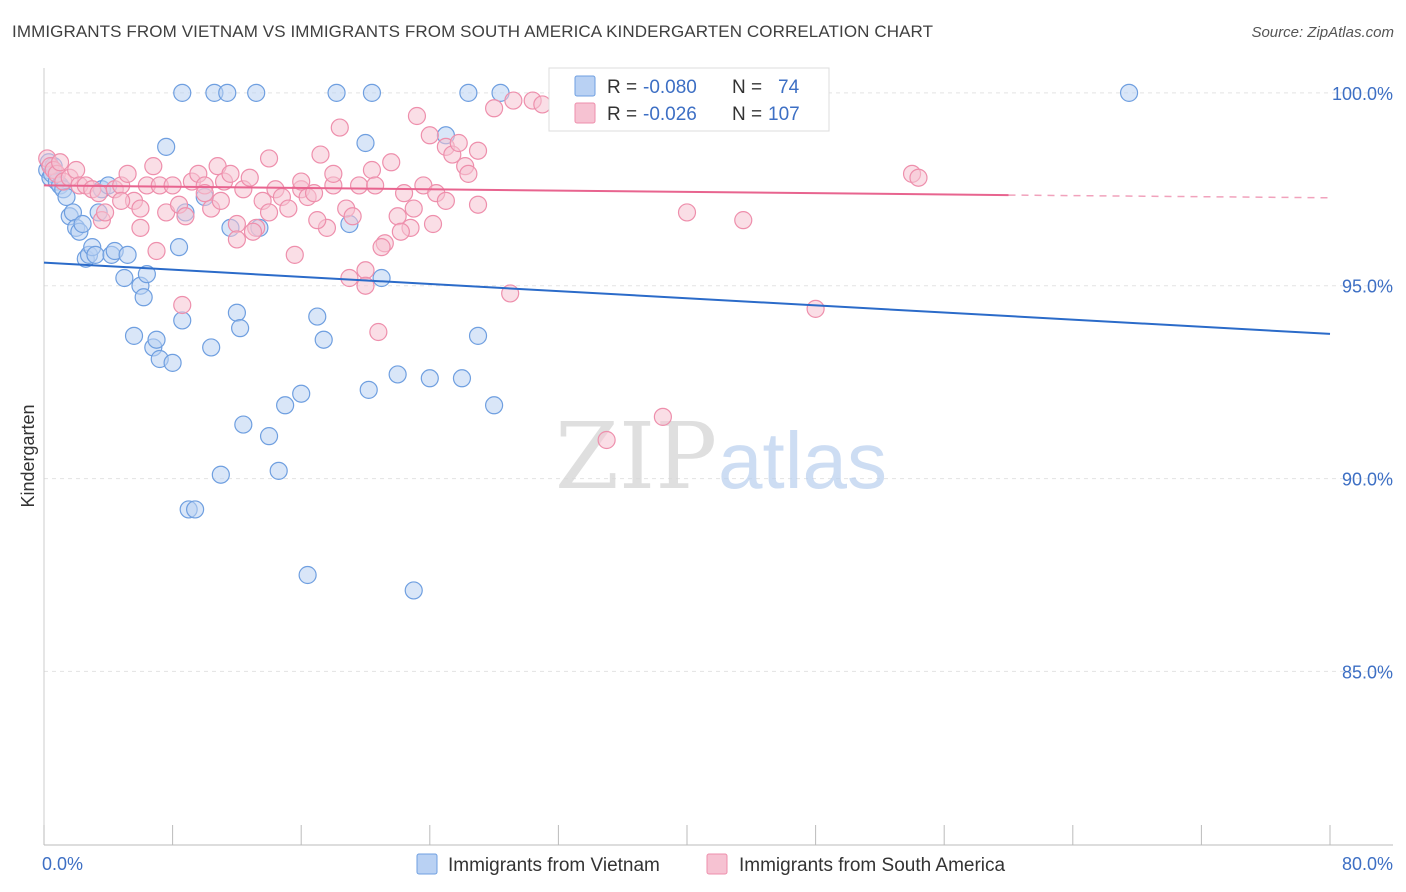 This screenshot has width=1406, height=892. What do you see at coordinates (585, 86) in the screenshot?
I see `legend-swatch-vietnam` at bounding box center [585, 86].